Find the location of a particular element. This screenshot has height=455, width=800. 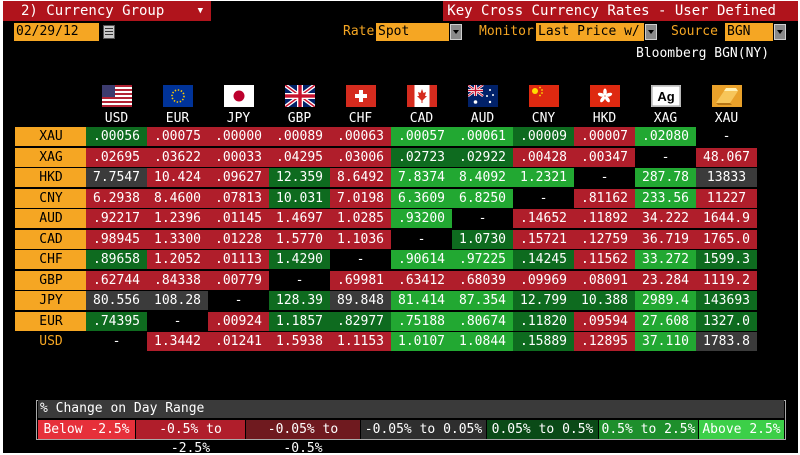

rate-cell-cny-xau: 11227 is located at coordinates (726, 198).